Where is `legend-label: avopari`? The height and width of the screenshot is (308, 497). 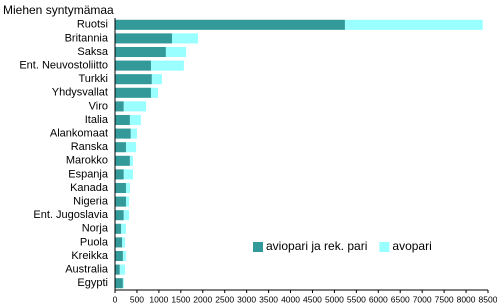 legend-label: avopari is located at coordinates (411, 246).